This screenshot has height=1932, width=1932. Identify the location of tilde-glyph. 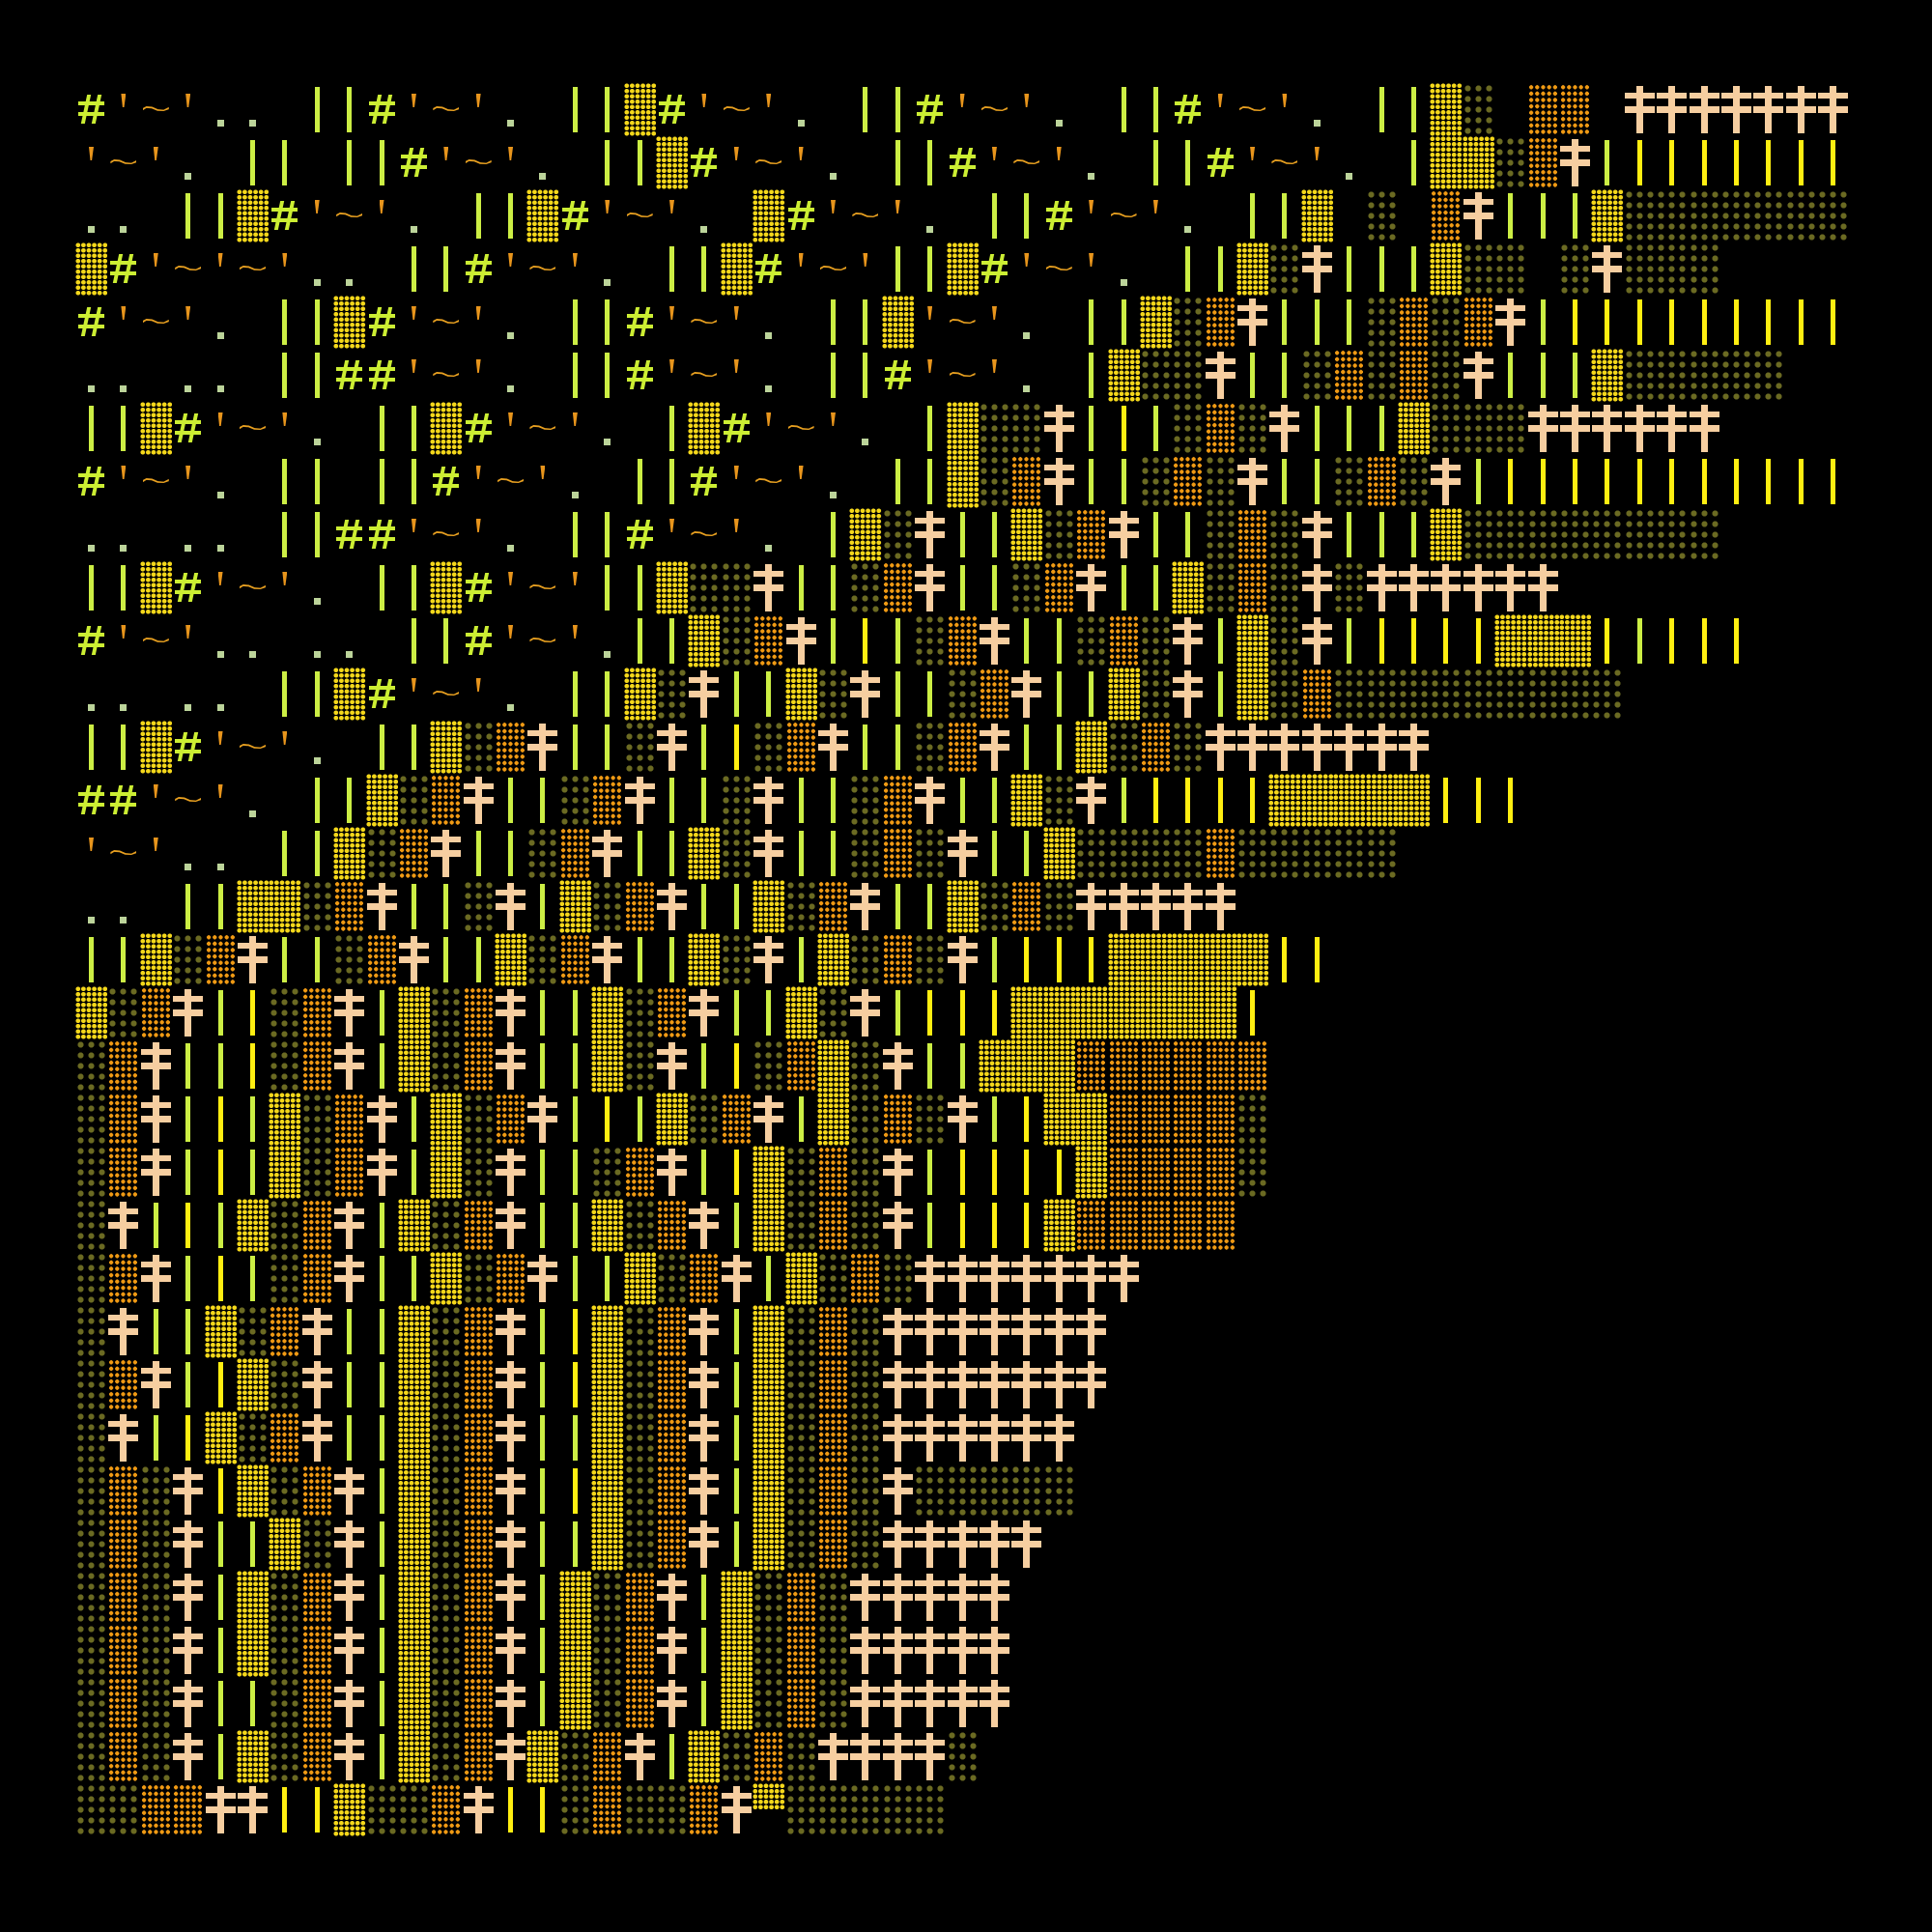
(349, 215).